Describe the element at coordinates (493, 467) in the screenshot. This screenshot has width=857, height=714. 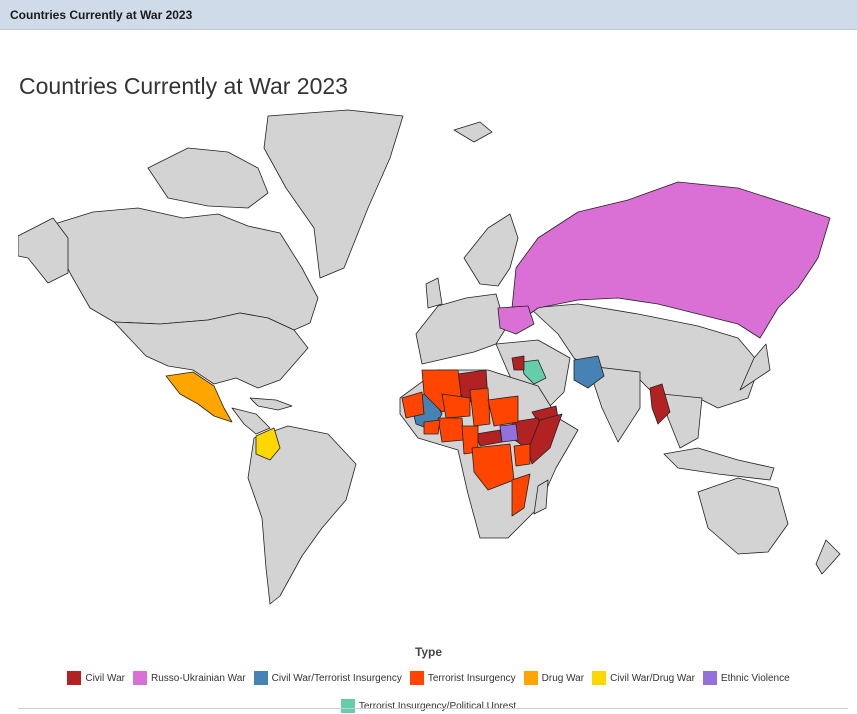
I see `country-dr-congo` at that location.